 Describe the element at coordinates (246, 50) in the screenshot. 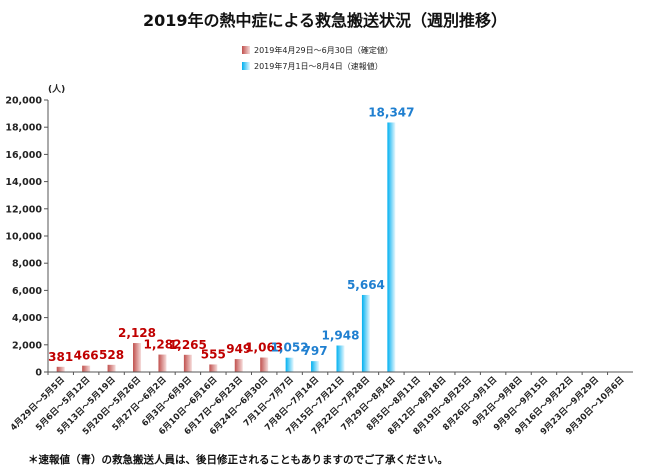

I see `legend-swatch-confirmed` at that location.